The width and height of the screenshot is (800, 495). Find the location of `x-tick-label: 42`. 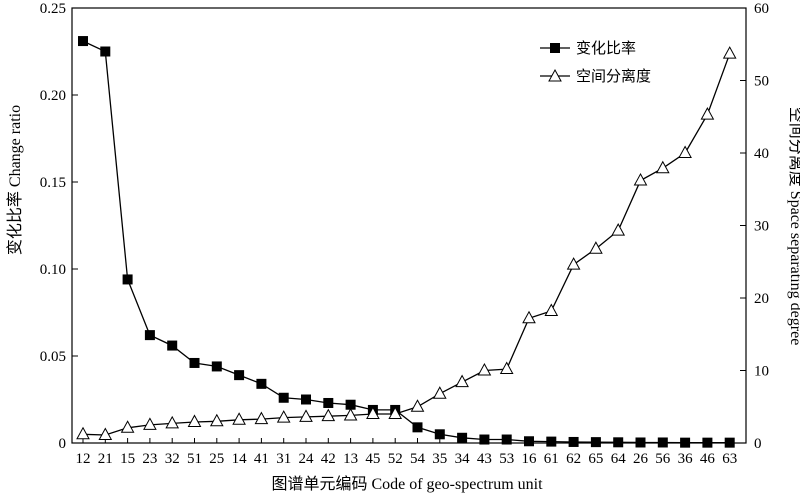

x-tick-label: 42 is located at coordinates (328, 459).